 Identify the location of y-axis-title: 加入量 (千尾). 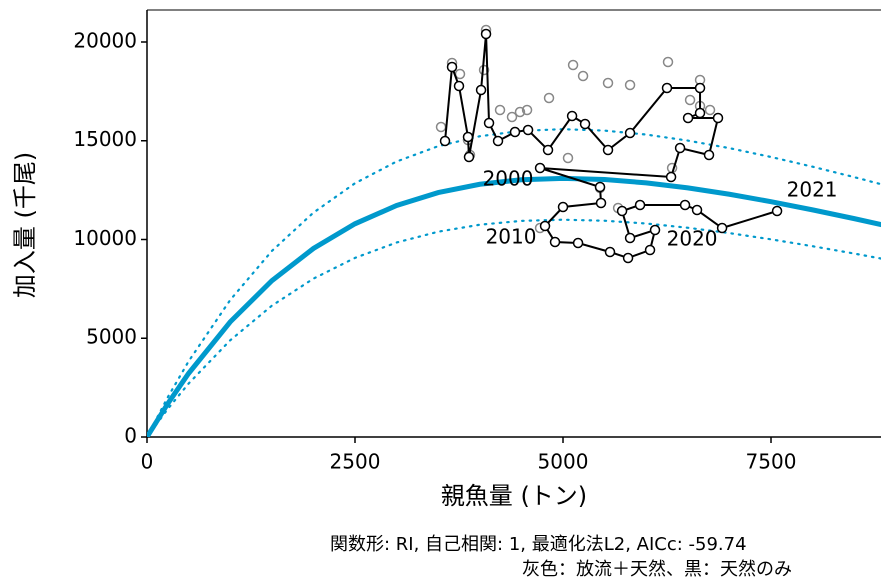
(25, 225).